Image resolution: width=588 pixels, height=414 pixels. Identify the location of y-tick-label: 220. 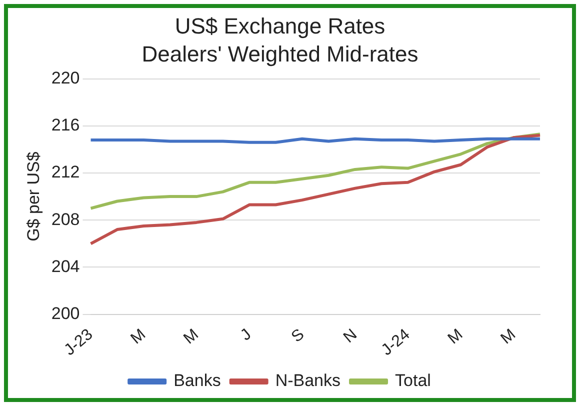
(65, 78).